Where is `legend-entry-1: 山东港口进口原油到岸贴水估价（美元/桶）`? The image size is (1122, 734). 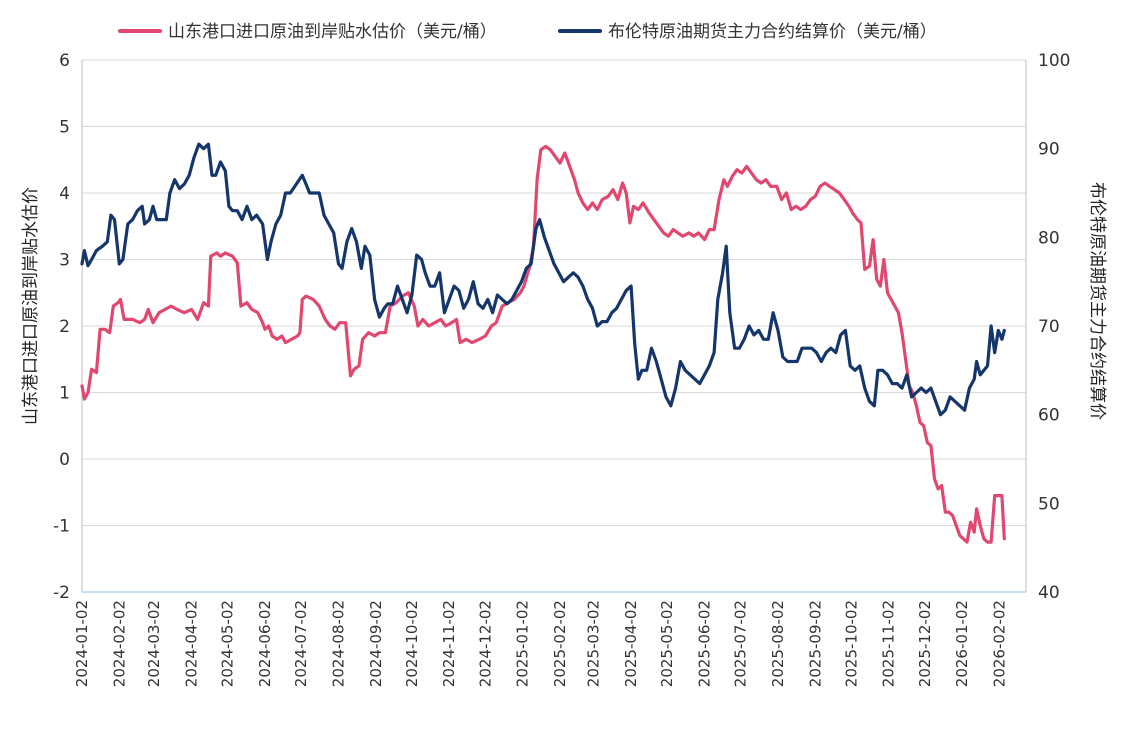 legend-entry-1: 山东港口进口原油到岸贴水估价（美元/桶） is located at coordinates (307, 32).